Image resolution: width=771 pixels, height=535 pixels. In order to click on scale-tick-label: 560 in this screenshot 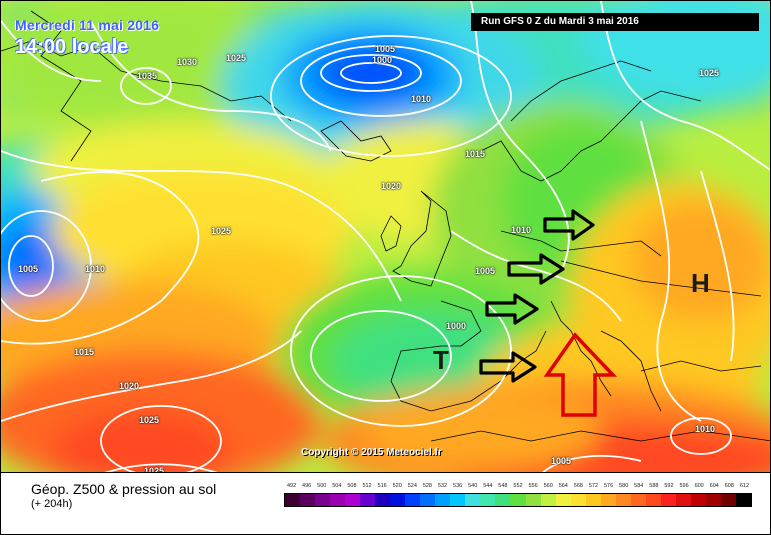, I will do `click(548, 486)`.